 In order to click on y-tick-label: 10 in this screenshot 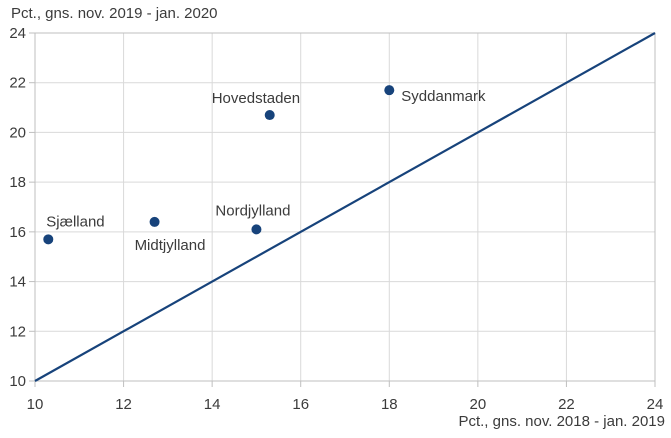, I will do `click(17, 381)`.